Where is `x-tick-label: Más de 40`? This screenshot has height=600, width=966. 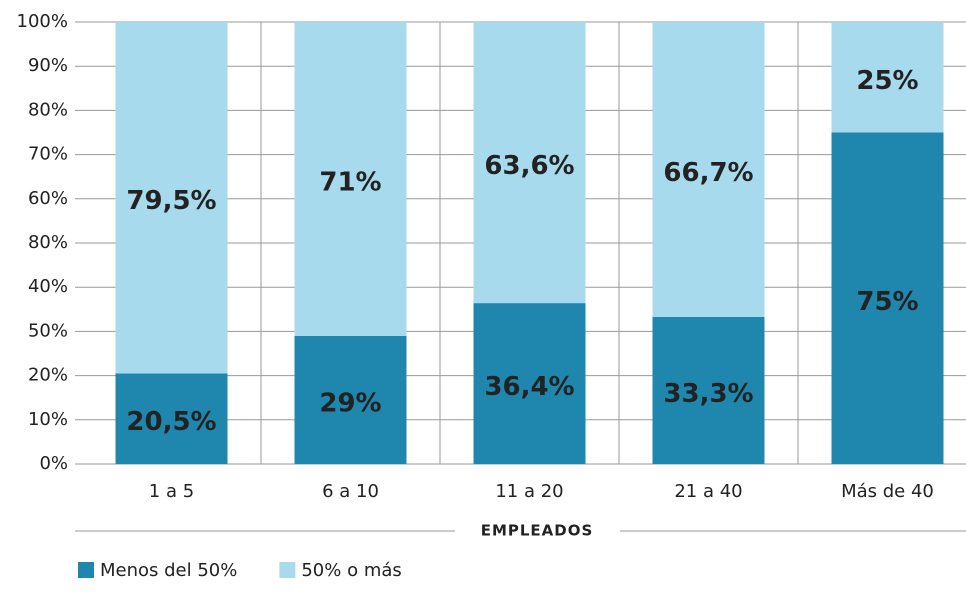 x-tick-label: Más de 40 is located at coordinates (887, 491).